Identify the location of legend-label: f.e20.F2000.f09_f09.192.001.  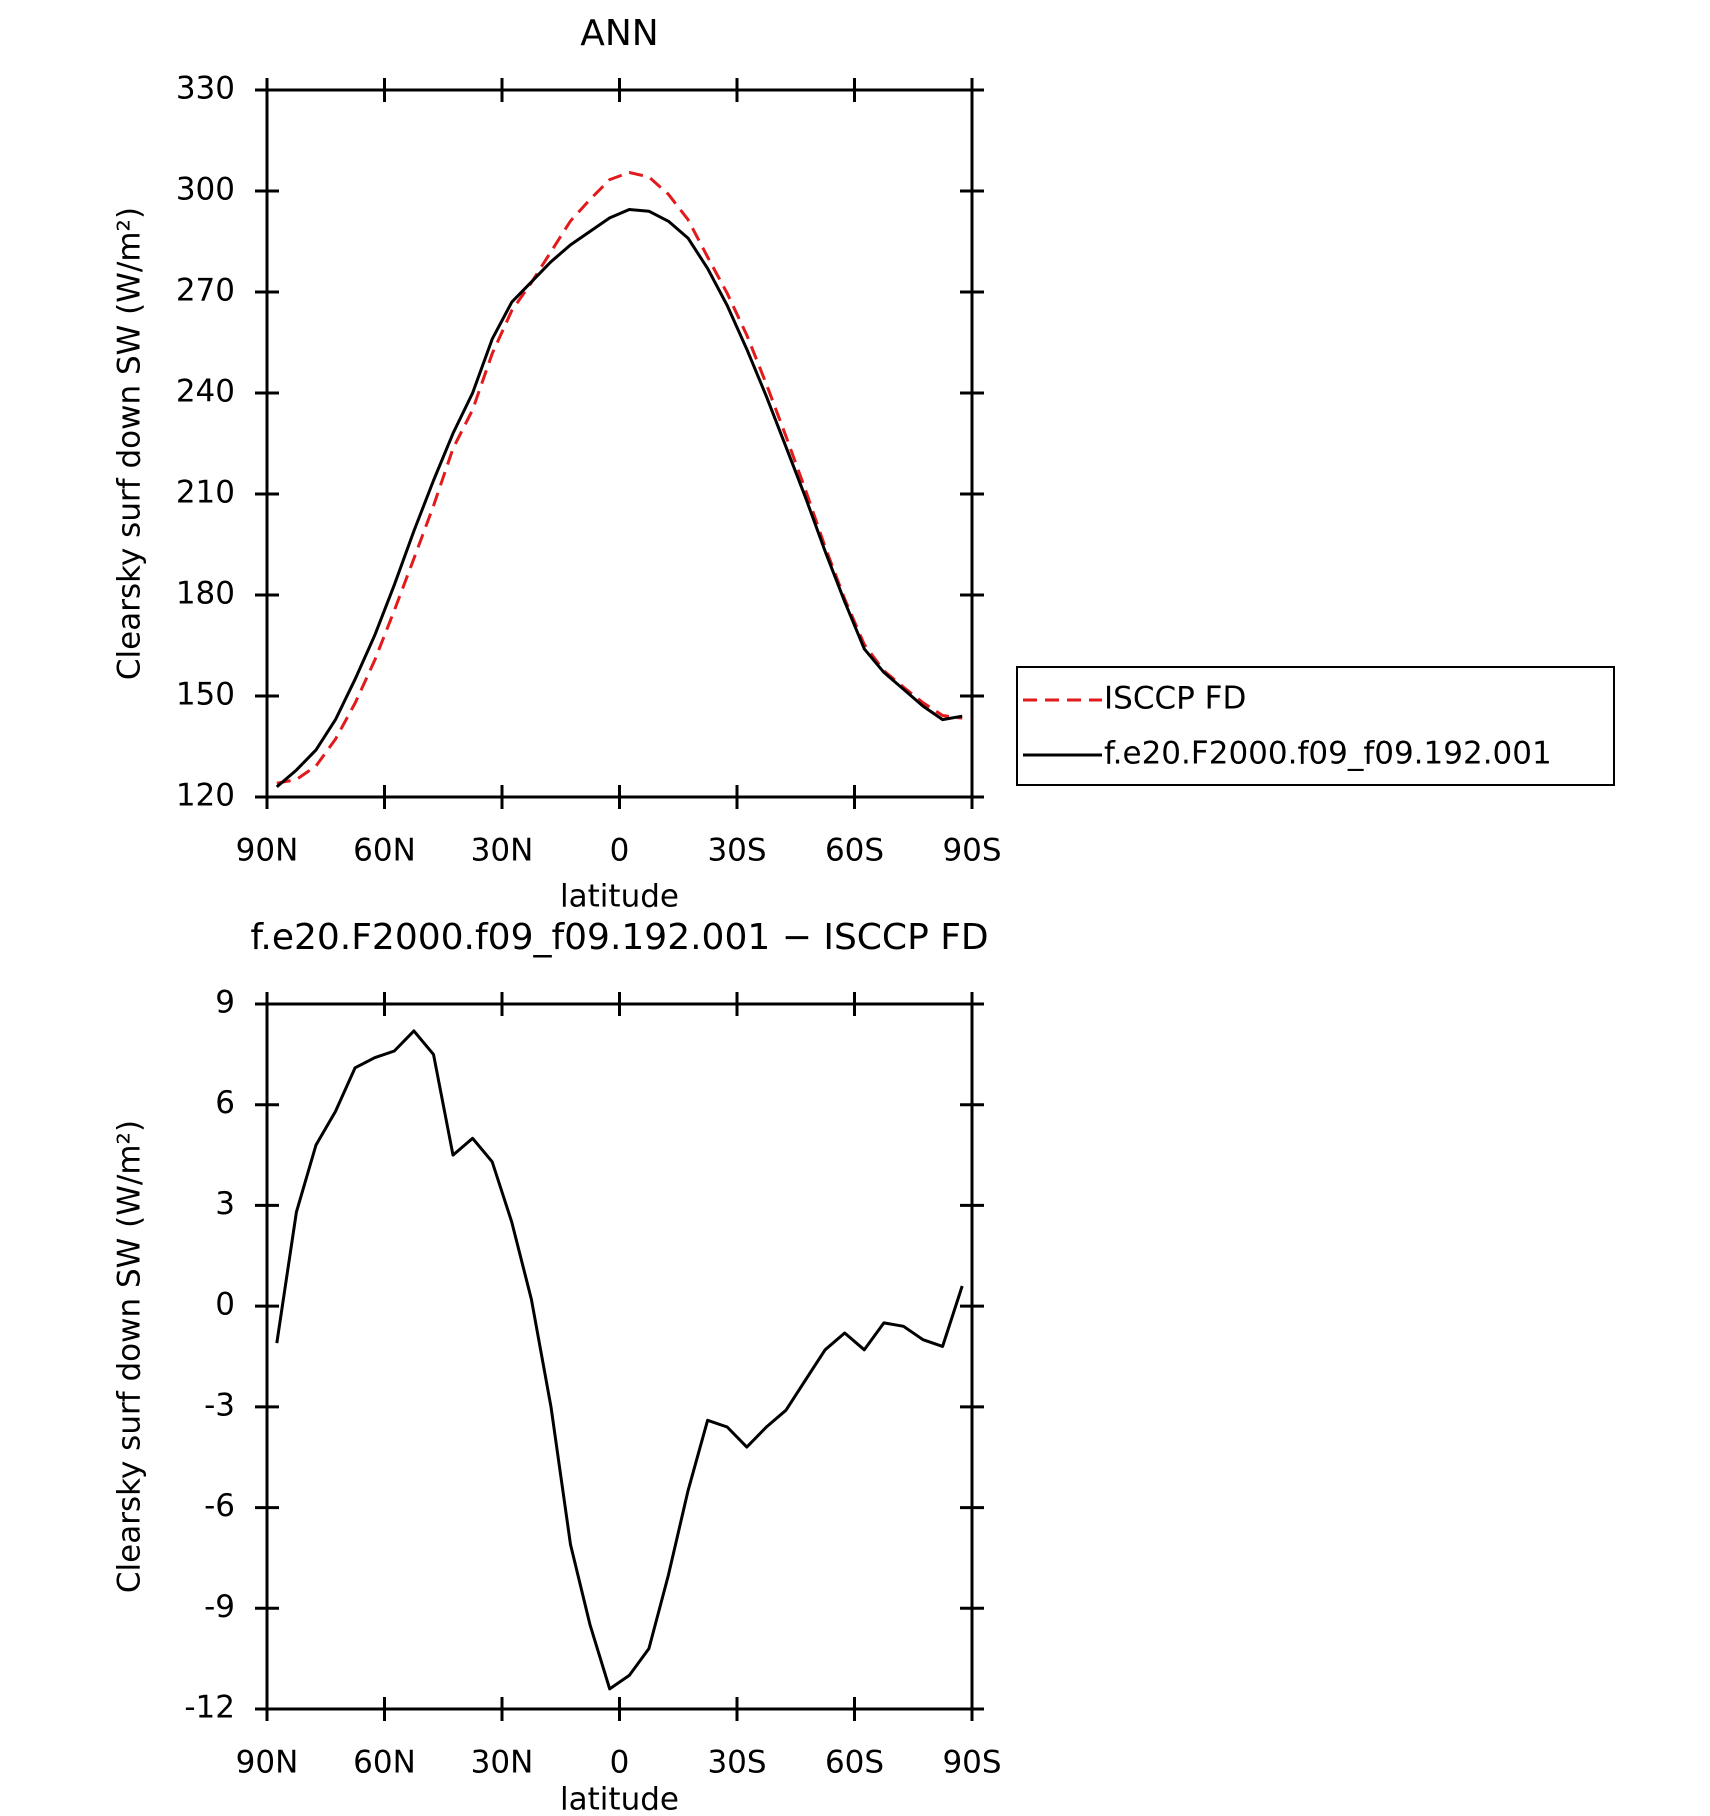
(1328, 754).